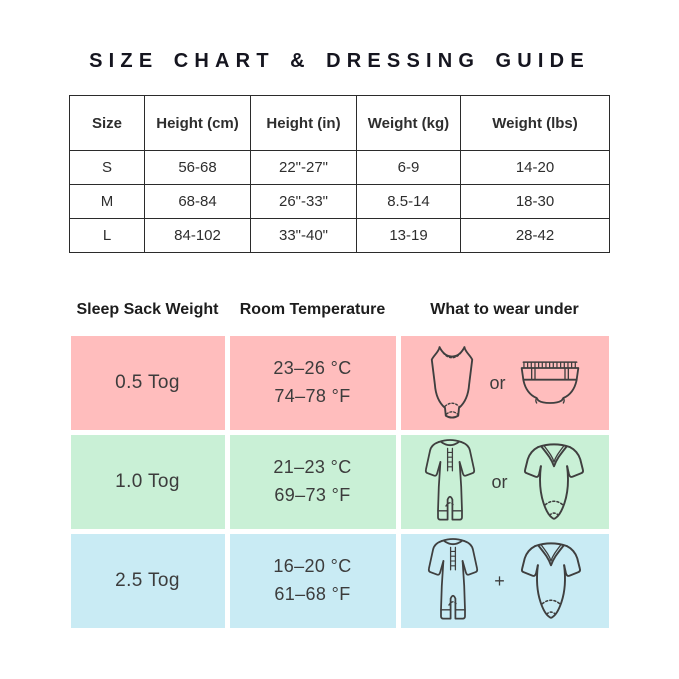  Describe the element at coordinates (303, 235) in the screenshot. I see `table-cell: 33"-40"` at that location.